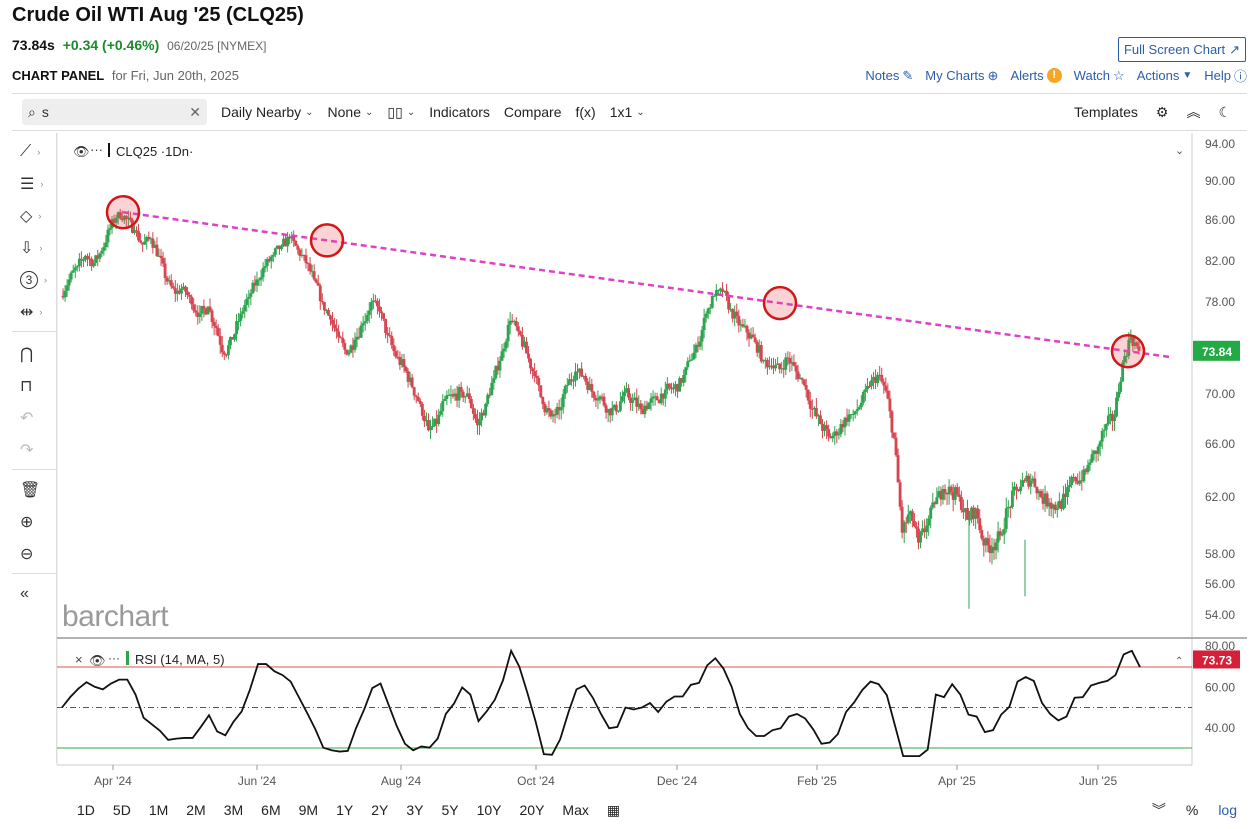  What do you see at coordinates (351, 112) in the screenshot?
I see `study-dropdown: None ⌄` at bounding box center [351, 112].